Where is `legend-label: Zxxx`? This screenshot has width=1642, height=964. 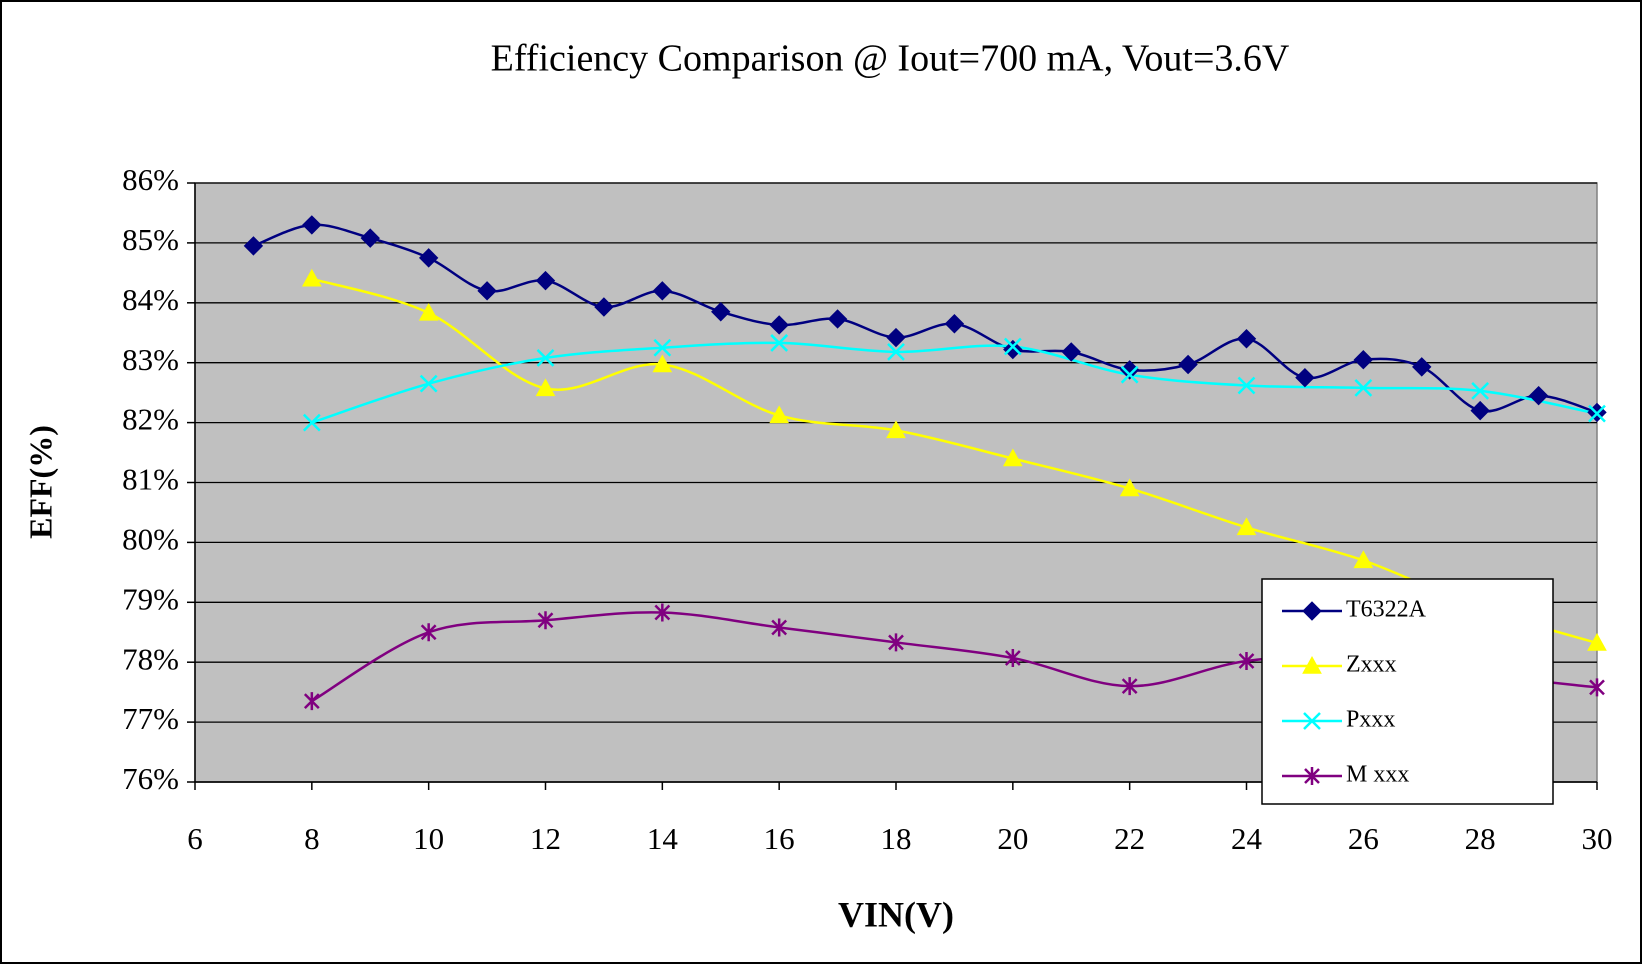 legend-label: Zxxx is located at coordinates (1371, 665).